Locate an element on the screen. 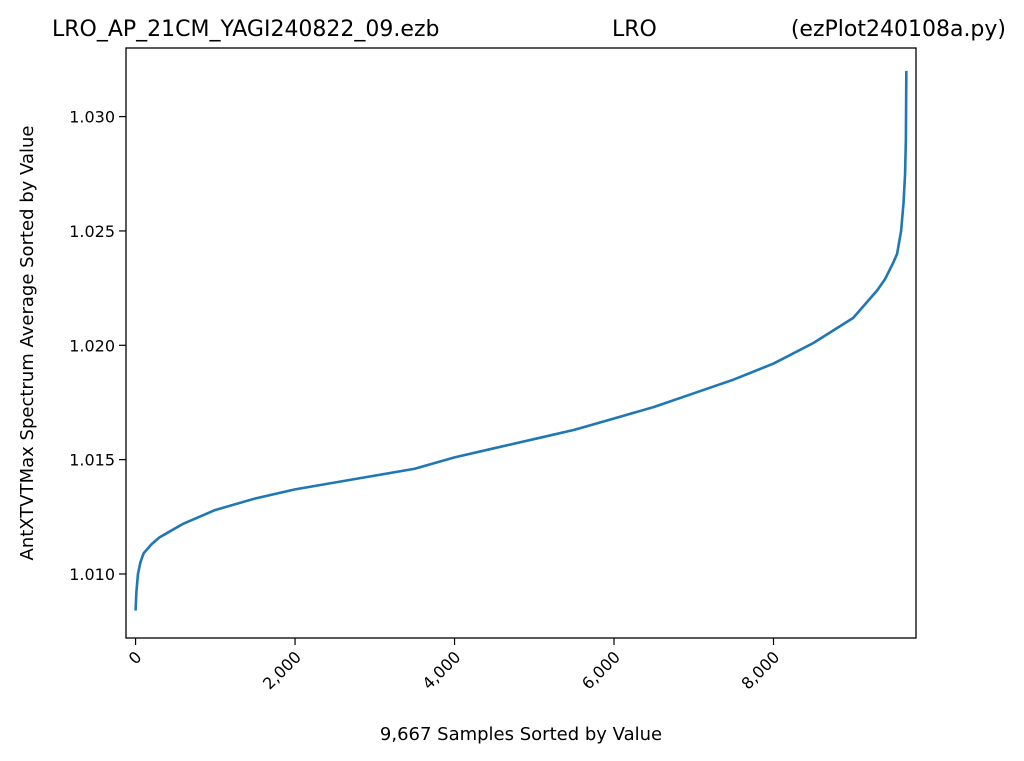 The width and height of the screenshot is (1024, 761). x-tick-label: 4,000 is located at coordinates (442, 670).